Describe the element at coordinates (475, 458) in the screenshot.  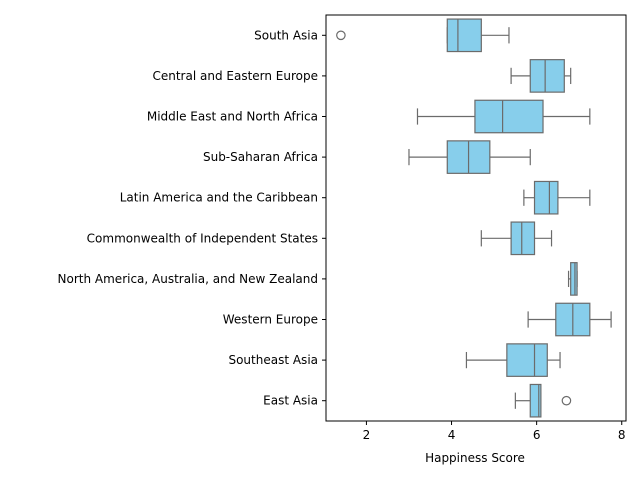
I see `x-axis-label: Happiness Score` at that location.